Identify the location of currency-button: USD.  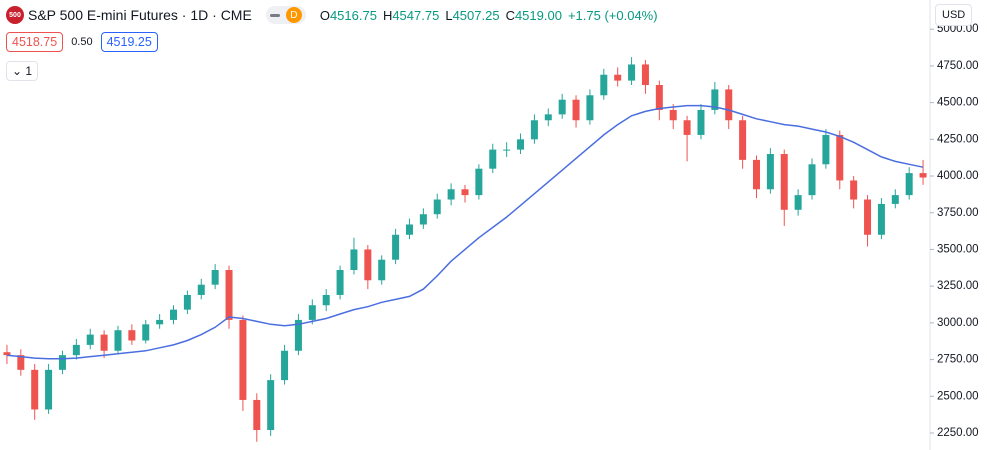
(954, 15).